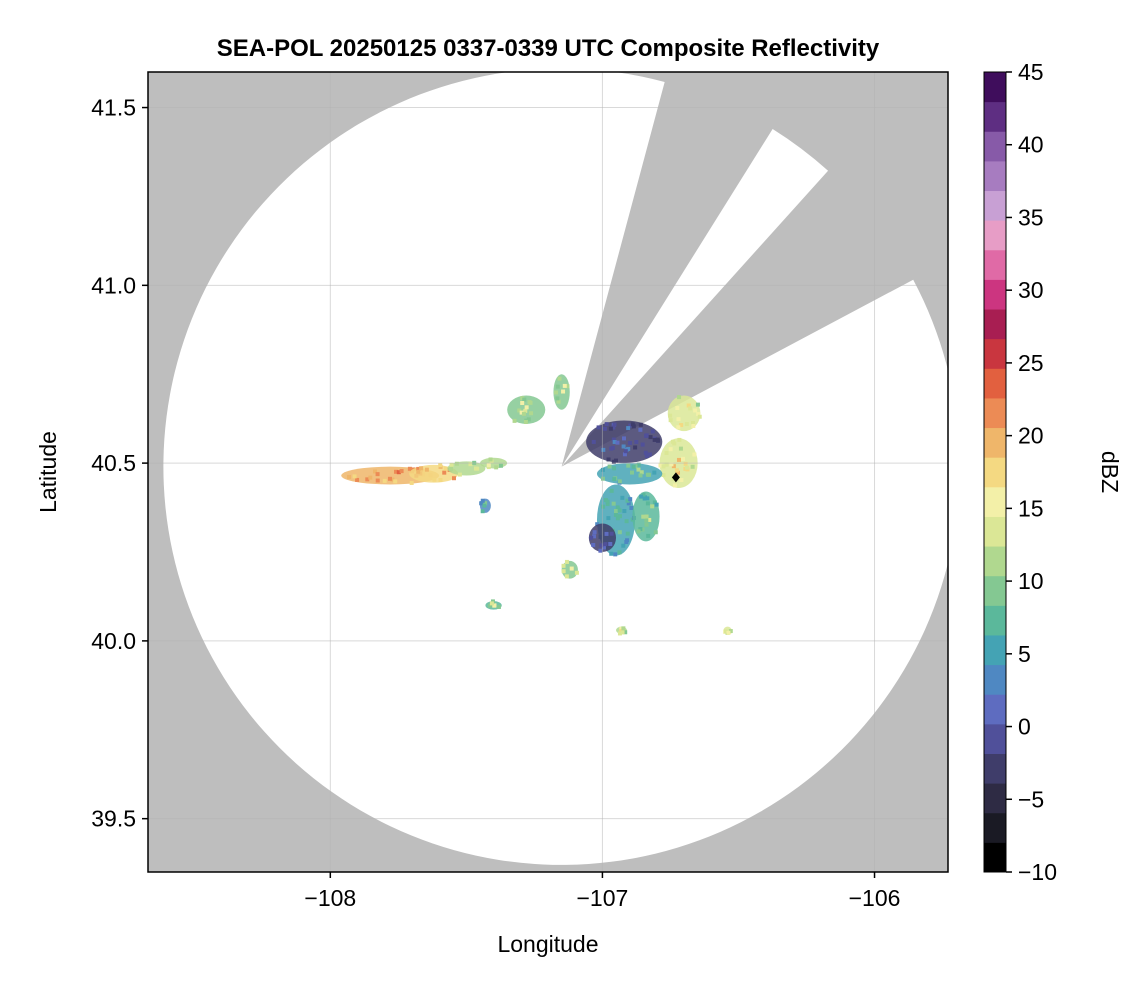 Image resolution: width=1146 pixels, height=990 pixels. What do you see at coordinates (113, 819) in the screenshot?
I see `y-tick-label: 39.5` at bounding box center [113, 819].